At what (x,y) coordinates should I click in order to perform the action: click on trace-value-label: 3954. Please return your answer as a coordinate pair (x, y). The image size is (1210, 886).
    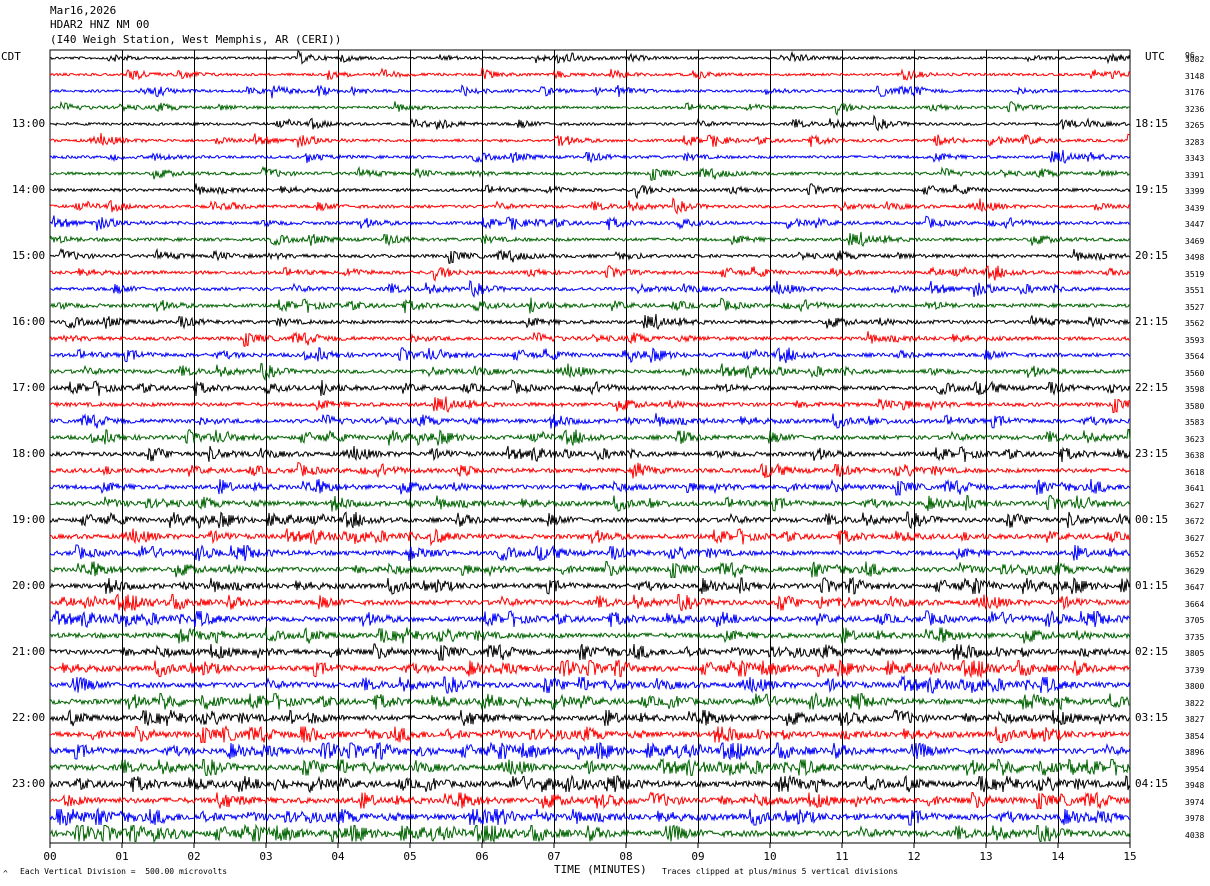
    Looking at the image, I should click on (1195, 769).